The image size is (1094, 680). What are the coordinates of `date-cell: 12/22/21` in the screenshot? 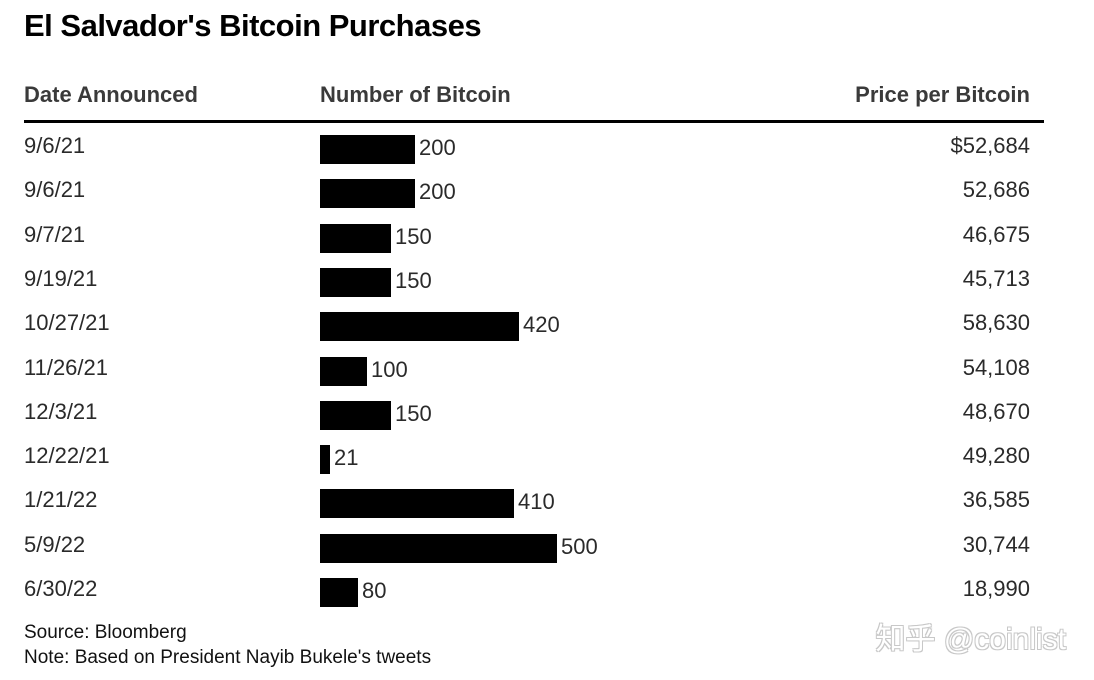 It's located at (67, 456).